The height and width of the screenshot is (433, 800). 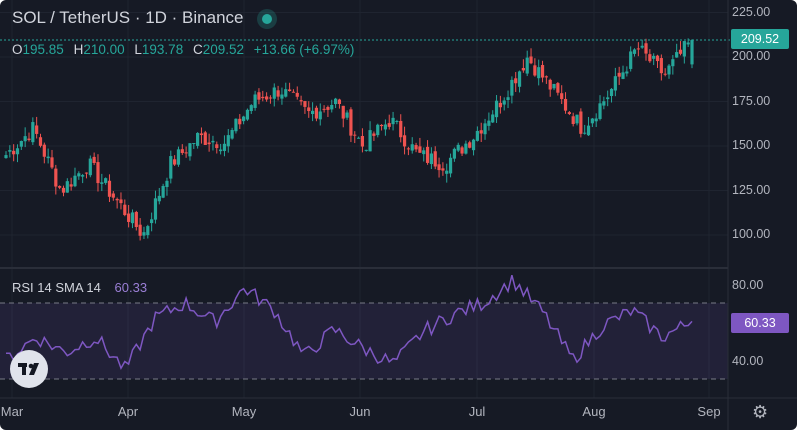 I want to click on tradingview-logo-icon, so click(x=29, y=369).